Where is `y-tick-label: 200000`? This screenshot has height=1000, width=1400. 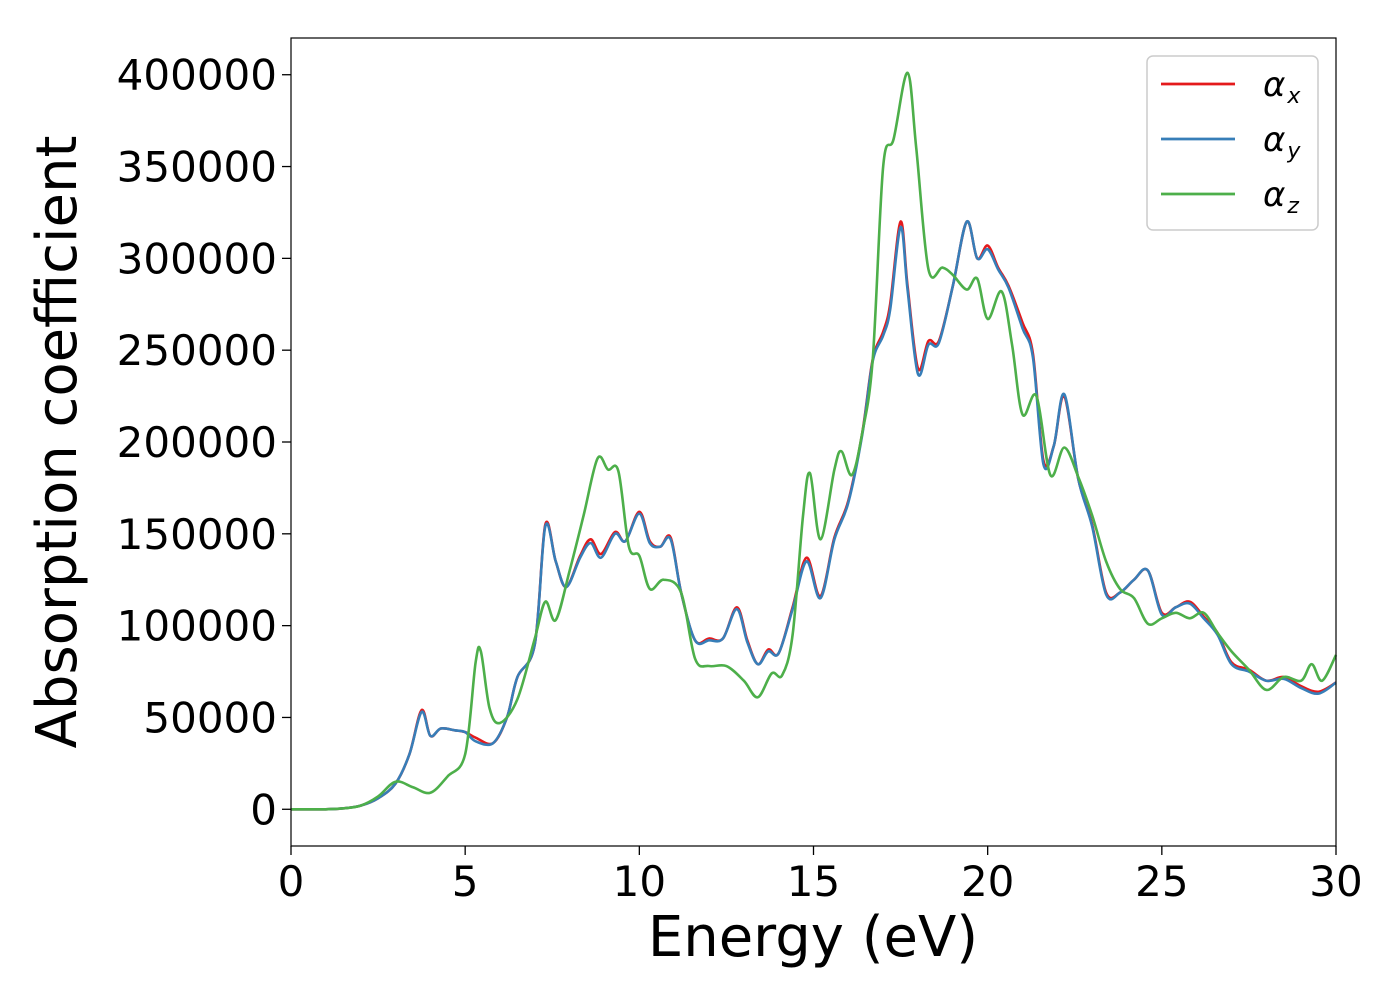
y-tick-label: 200000 is located at coordinates (197, 442).